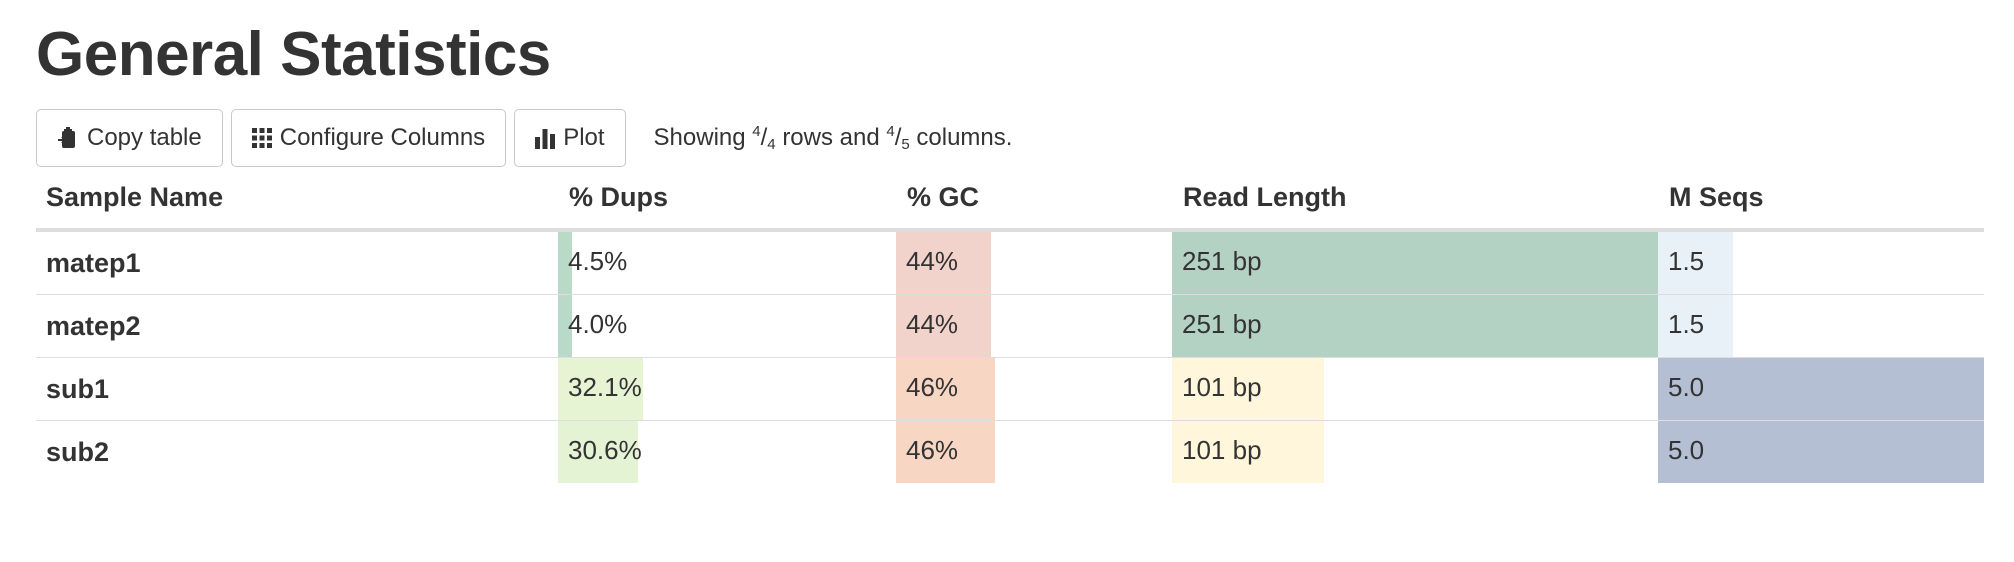  I want to click on dups-cell: 32.1%, so click(727, 389).